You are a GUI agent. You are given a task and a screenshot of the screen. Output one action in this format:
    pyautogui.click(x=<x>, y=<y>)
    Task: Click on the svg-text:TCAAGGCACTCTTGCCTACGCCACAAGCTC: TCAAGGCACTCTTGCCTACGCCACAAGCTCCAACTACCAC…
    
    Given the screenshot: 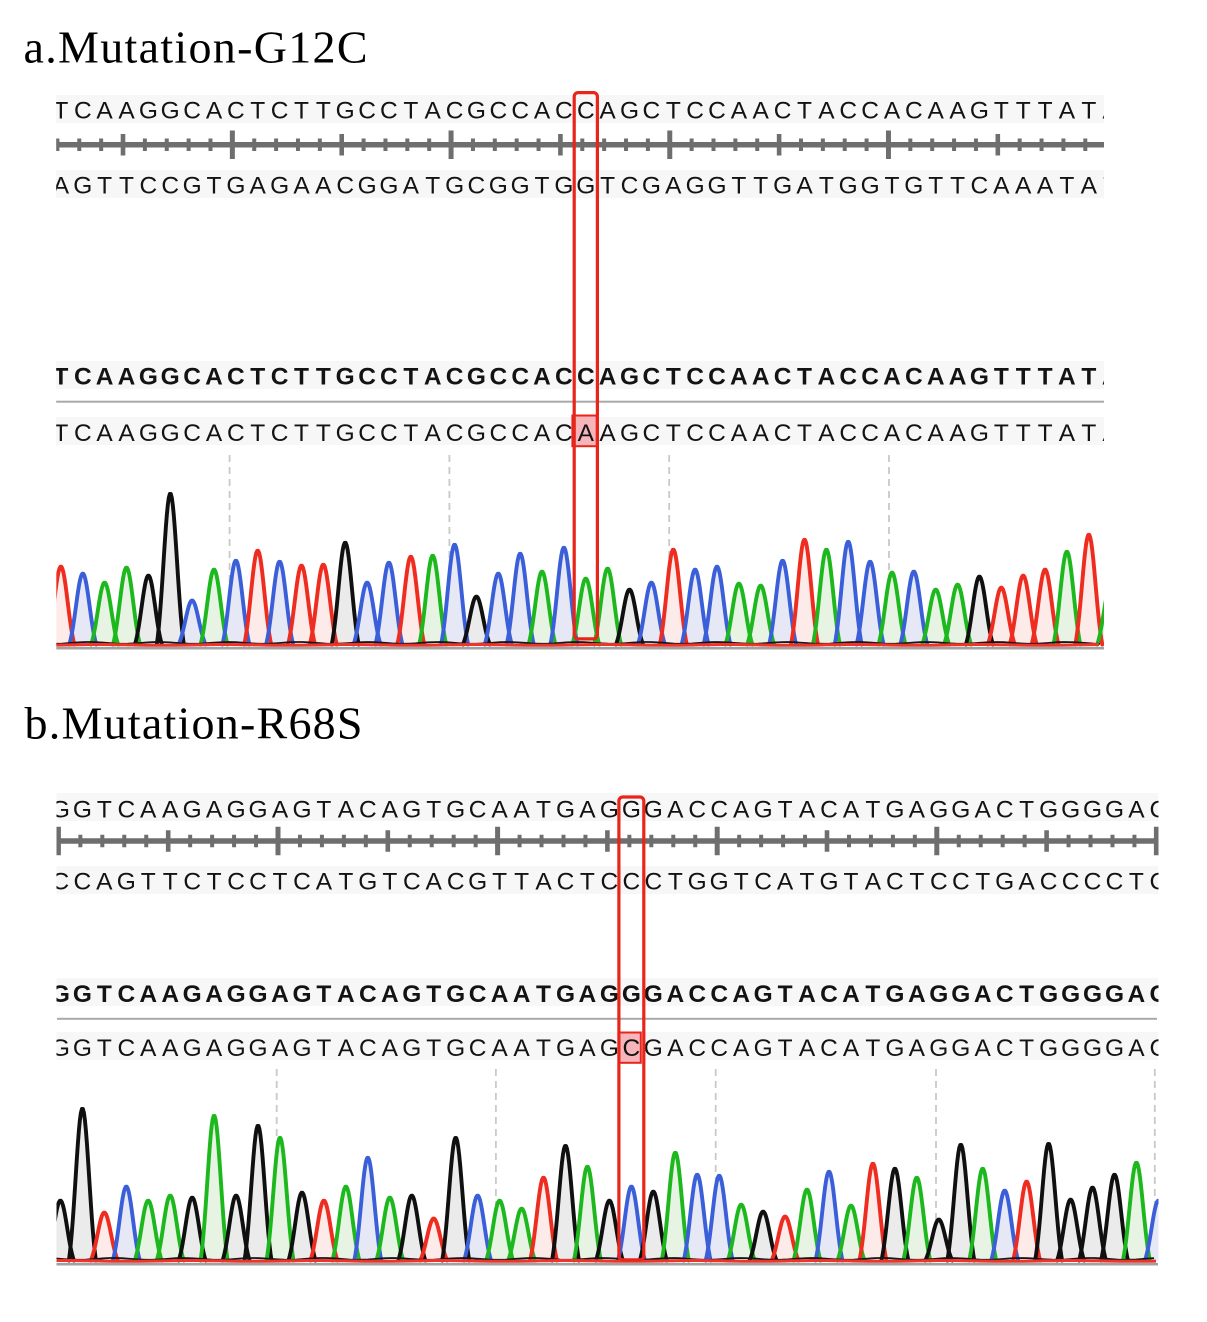 What is the action you would take?
    pyautogui.click(x=586, y=433)
    